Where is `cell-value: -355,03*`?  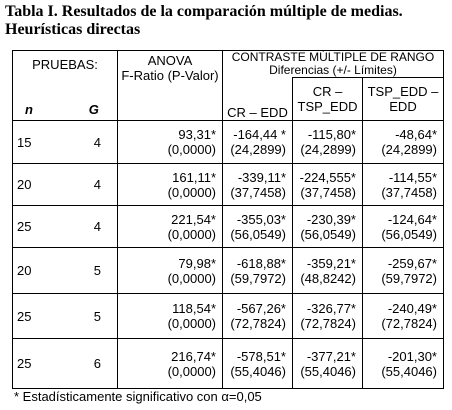
cell-value: -355,03* is located at coordinates (261, 219).